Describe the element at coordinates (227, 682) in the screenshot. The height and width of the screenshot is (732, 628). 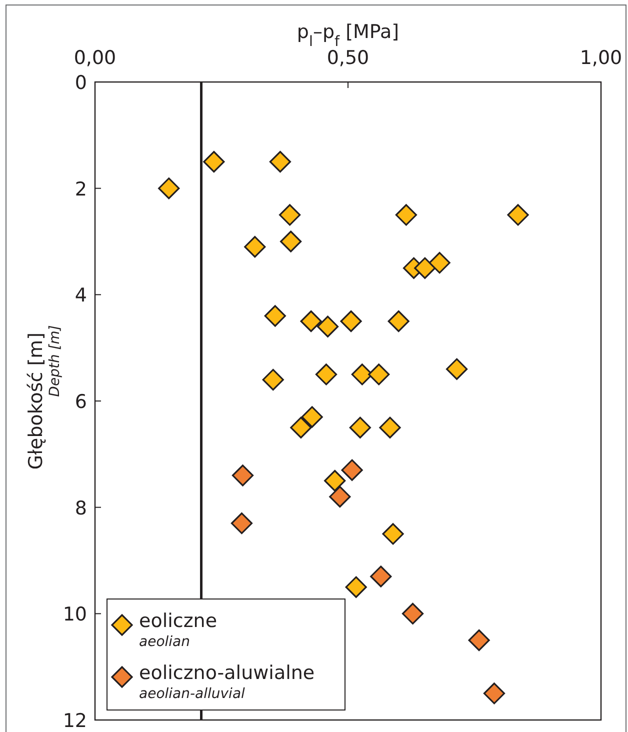
I see `legend-label: eoliczno-aluwialne aeolian-alluvial` at that location.